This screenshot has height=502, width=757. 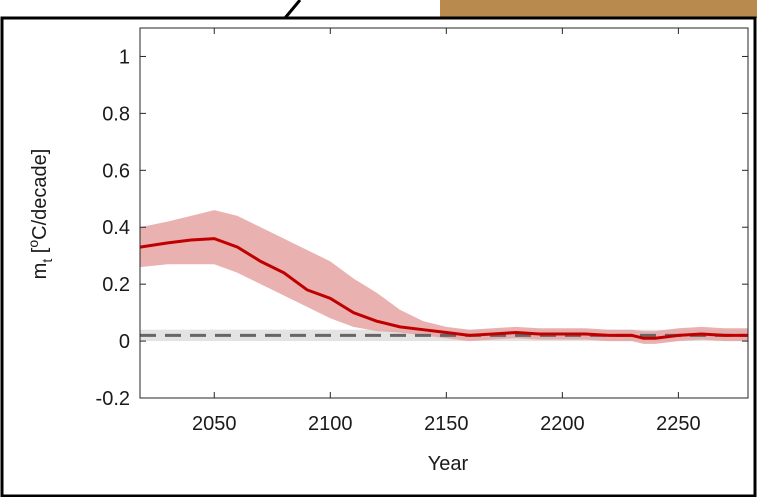 What do you see at coordinates (448, 464) in the screenshot?
I see `x-axis-label: Year` at bounding box center [448, 464].